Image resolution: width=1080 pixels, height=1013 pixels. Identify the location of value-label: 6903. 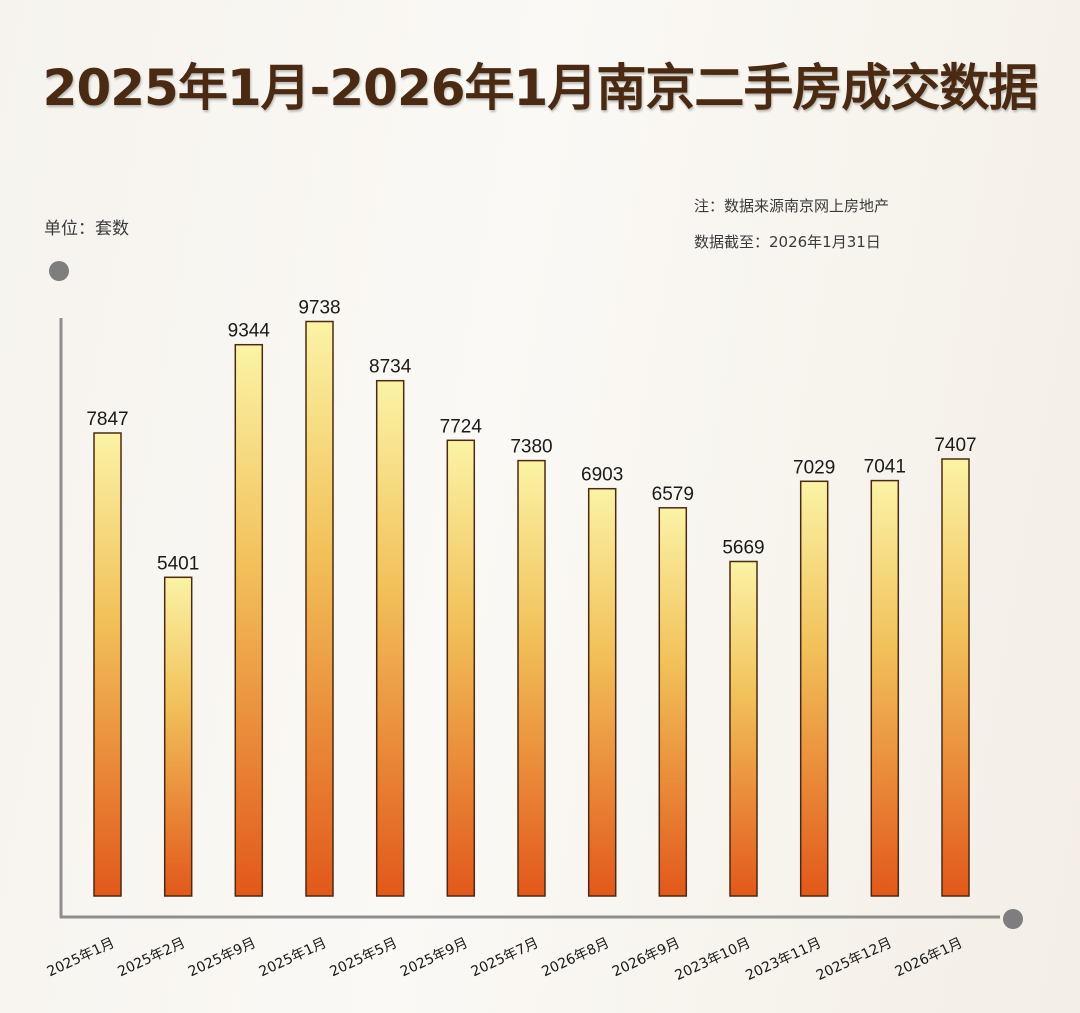
(602, 475).